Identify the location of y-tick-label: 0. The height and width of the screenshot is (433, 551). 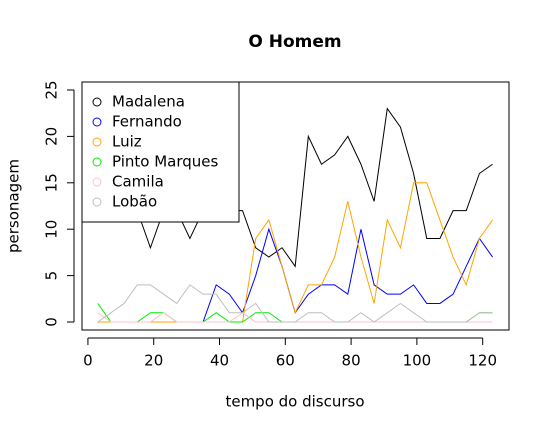
(52, 322).